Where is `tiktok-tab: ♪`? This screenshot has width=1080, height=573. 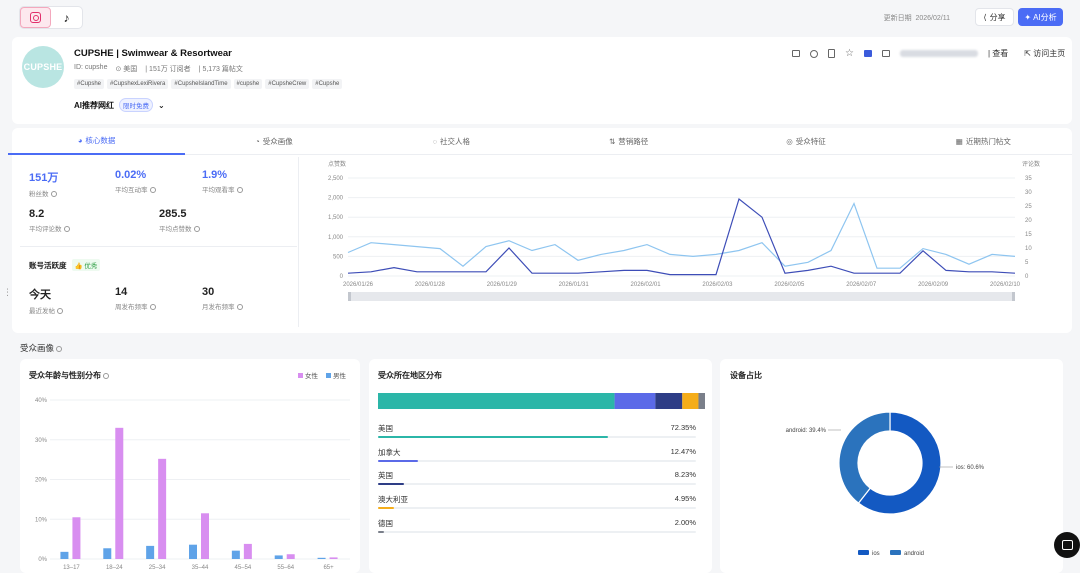 tiktok-tab: ♪ is located at coordinates (66, 17).